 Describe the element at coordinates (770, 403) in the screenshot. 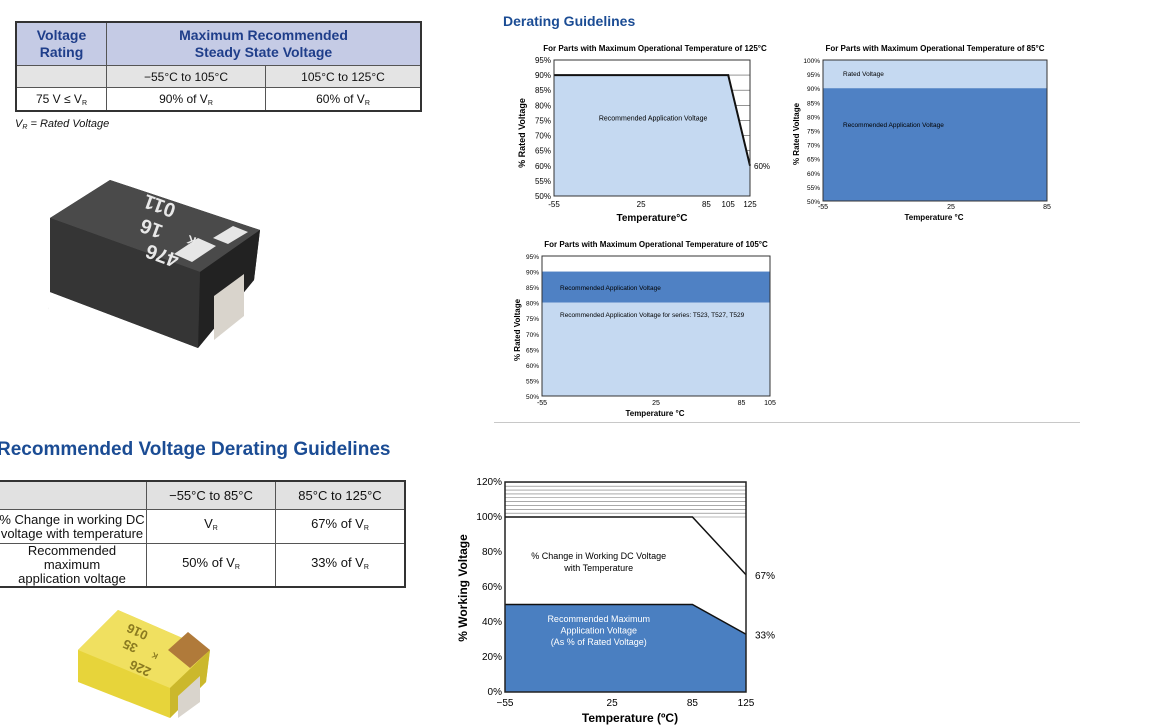

I see `chart3-xtick-3: 105` at that location.